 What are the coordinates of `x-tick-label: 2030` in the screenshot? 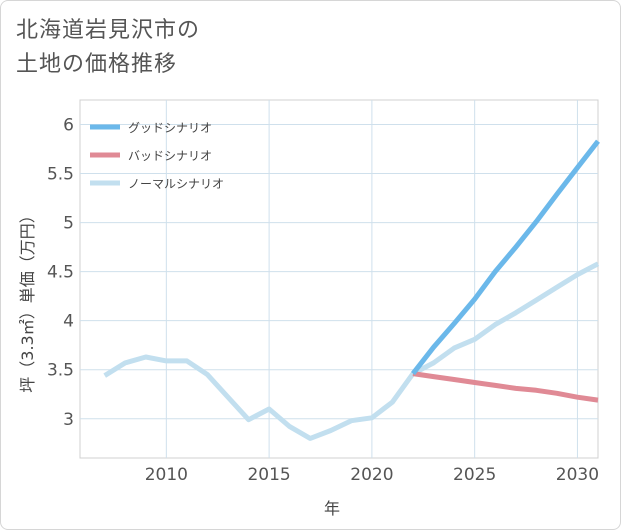 It's located at (577, 475).